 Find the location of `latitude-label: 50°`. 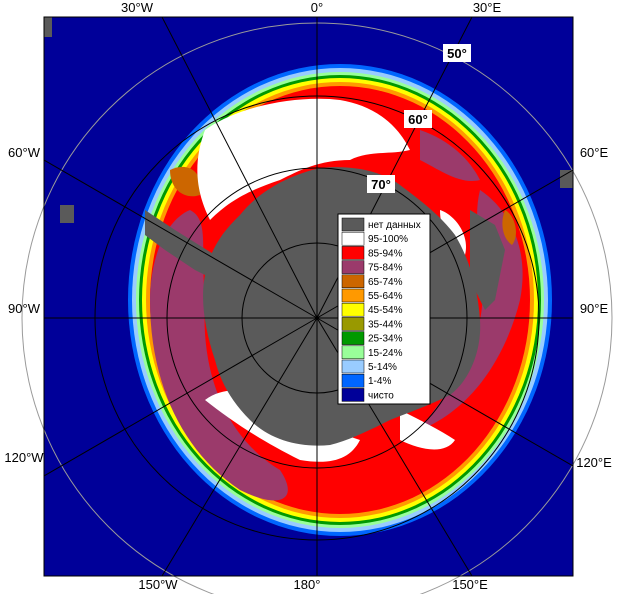

latitude-label: 50° is located at coordinates (457, 53).